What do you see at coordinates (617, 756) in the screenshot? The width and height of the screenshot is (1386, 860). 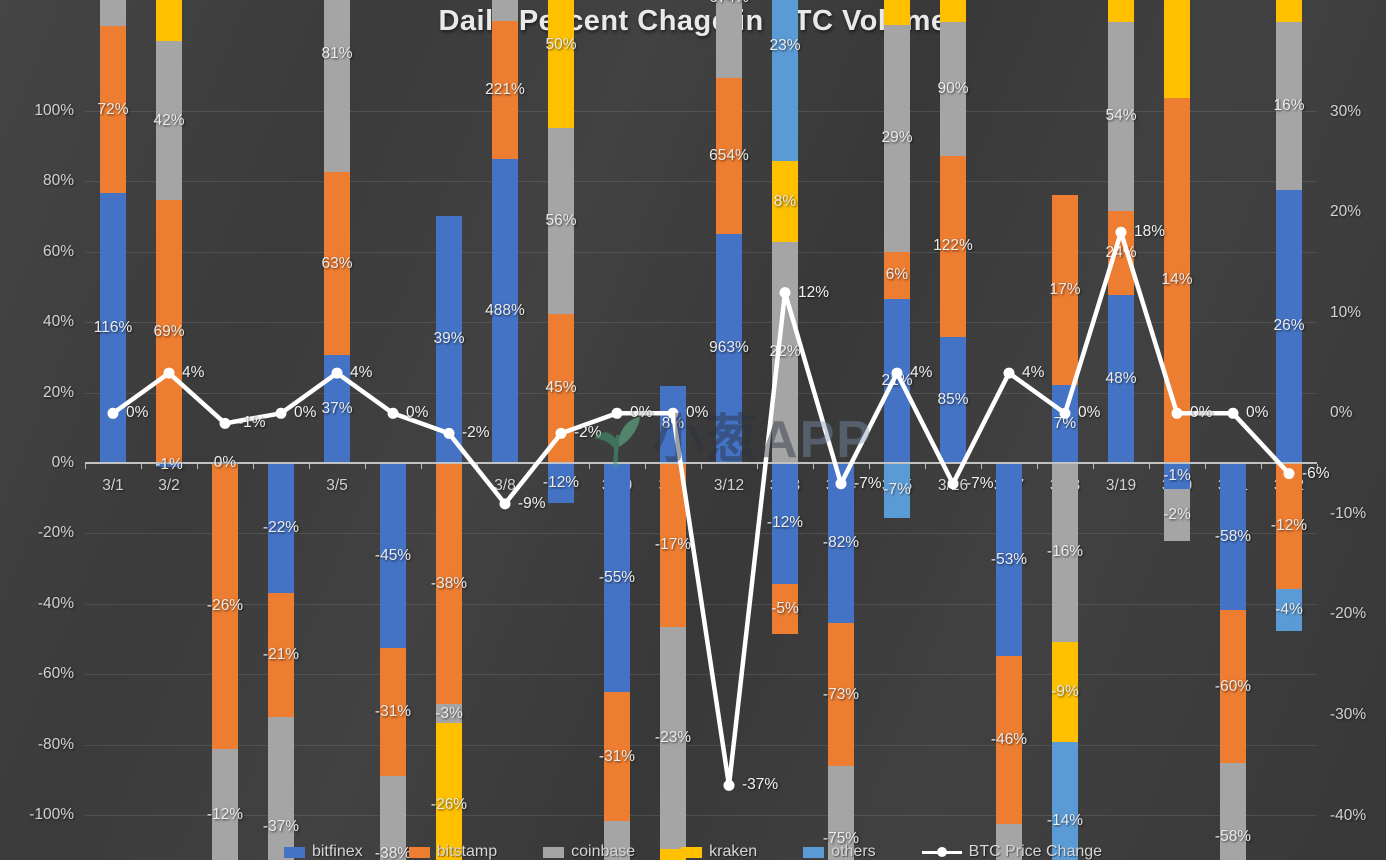 I see `data-label-bitstamp: -31%` at bounding box center [617, 756].